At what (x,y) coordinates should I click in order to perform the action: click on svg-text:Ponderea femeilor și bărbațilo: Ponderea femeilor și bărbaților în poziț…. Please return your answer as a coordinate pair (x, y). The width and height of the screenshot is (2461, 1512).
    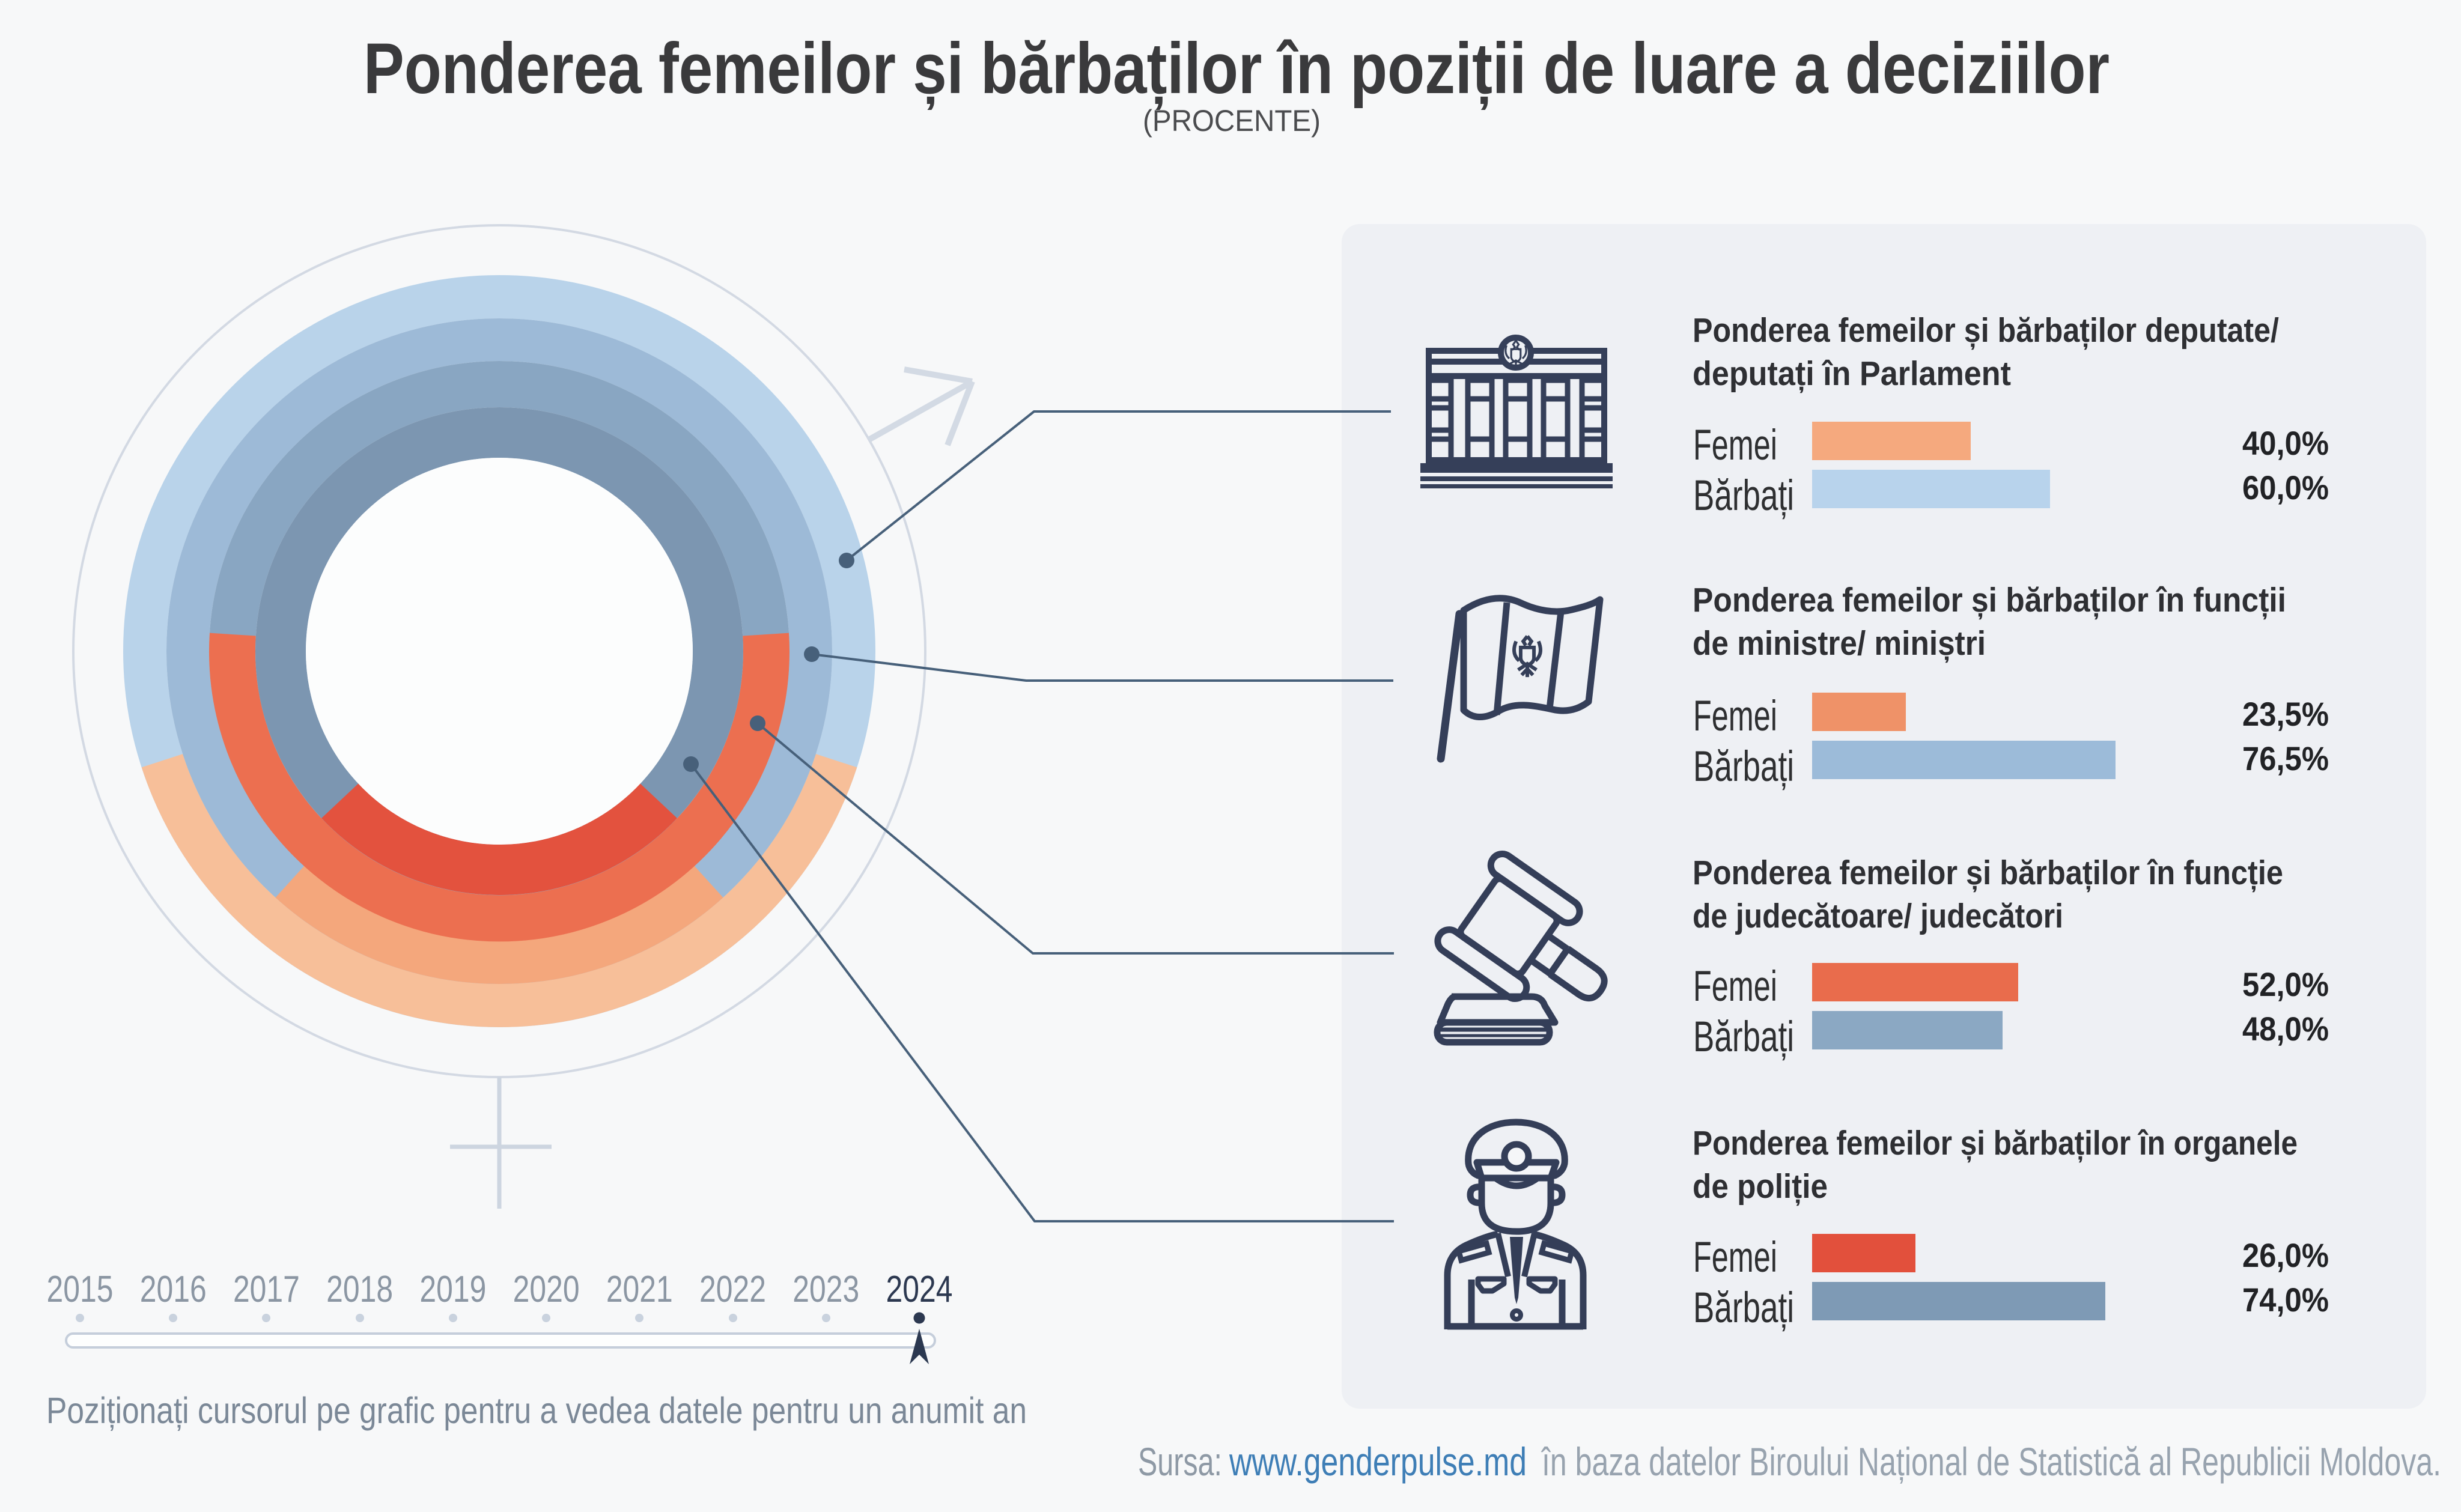
    Looking at the image, I should click on (1237, 69).